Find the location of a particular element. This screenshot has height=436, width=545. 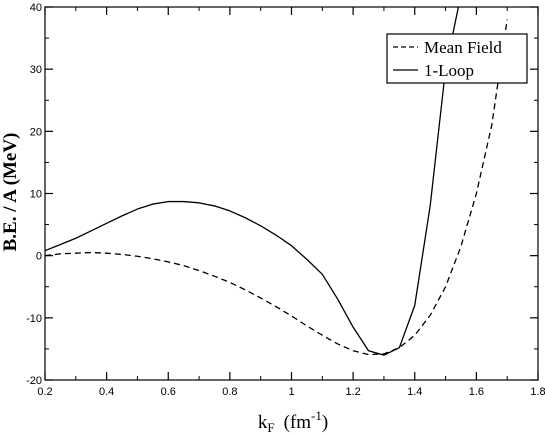

y-tick-label: 40 is located at coordinates (36, 8).